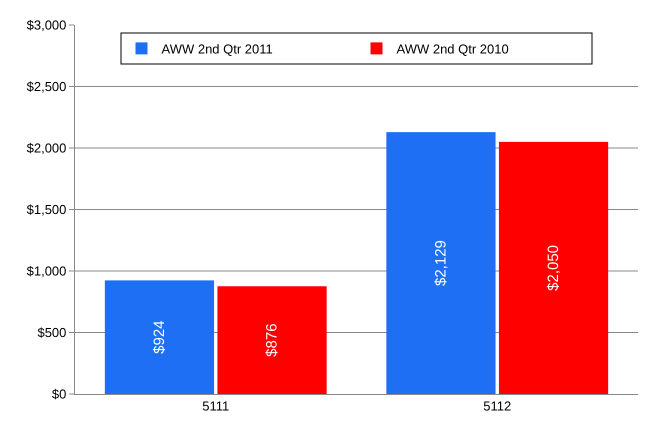 The height and width of the screenshot is (429, 663). What do you see at coordinates (452, 48) in the screenshot?
I see `legend-label: AWW 2nd Qtr 2010` at bounding box center [452, 48].